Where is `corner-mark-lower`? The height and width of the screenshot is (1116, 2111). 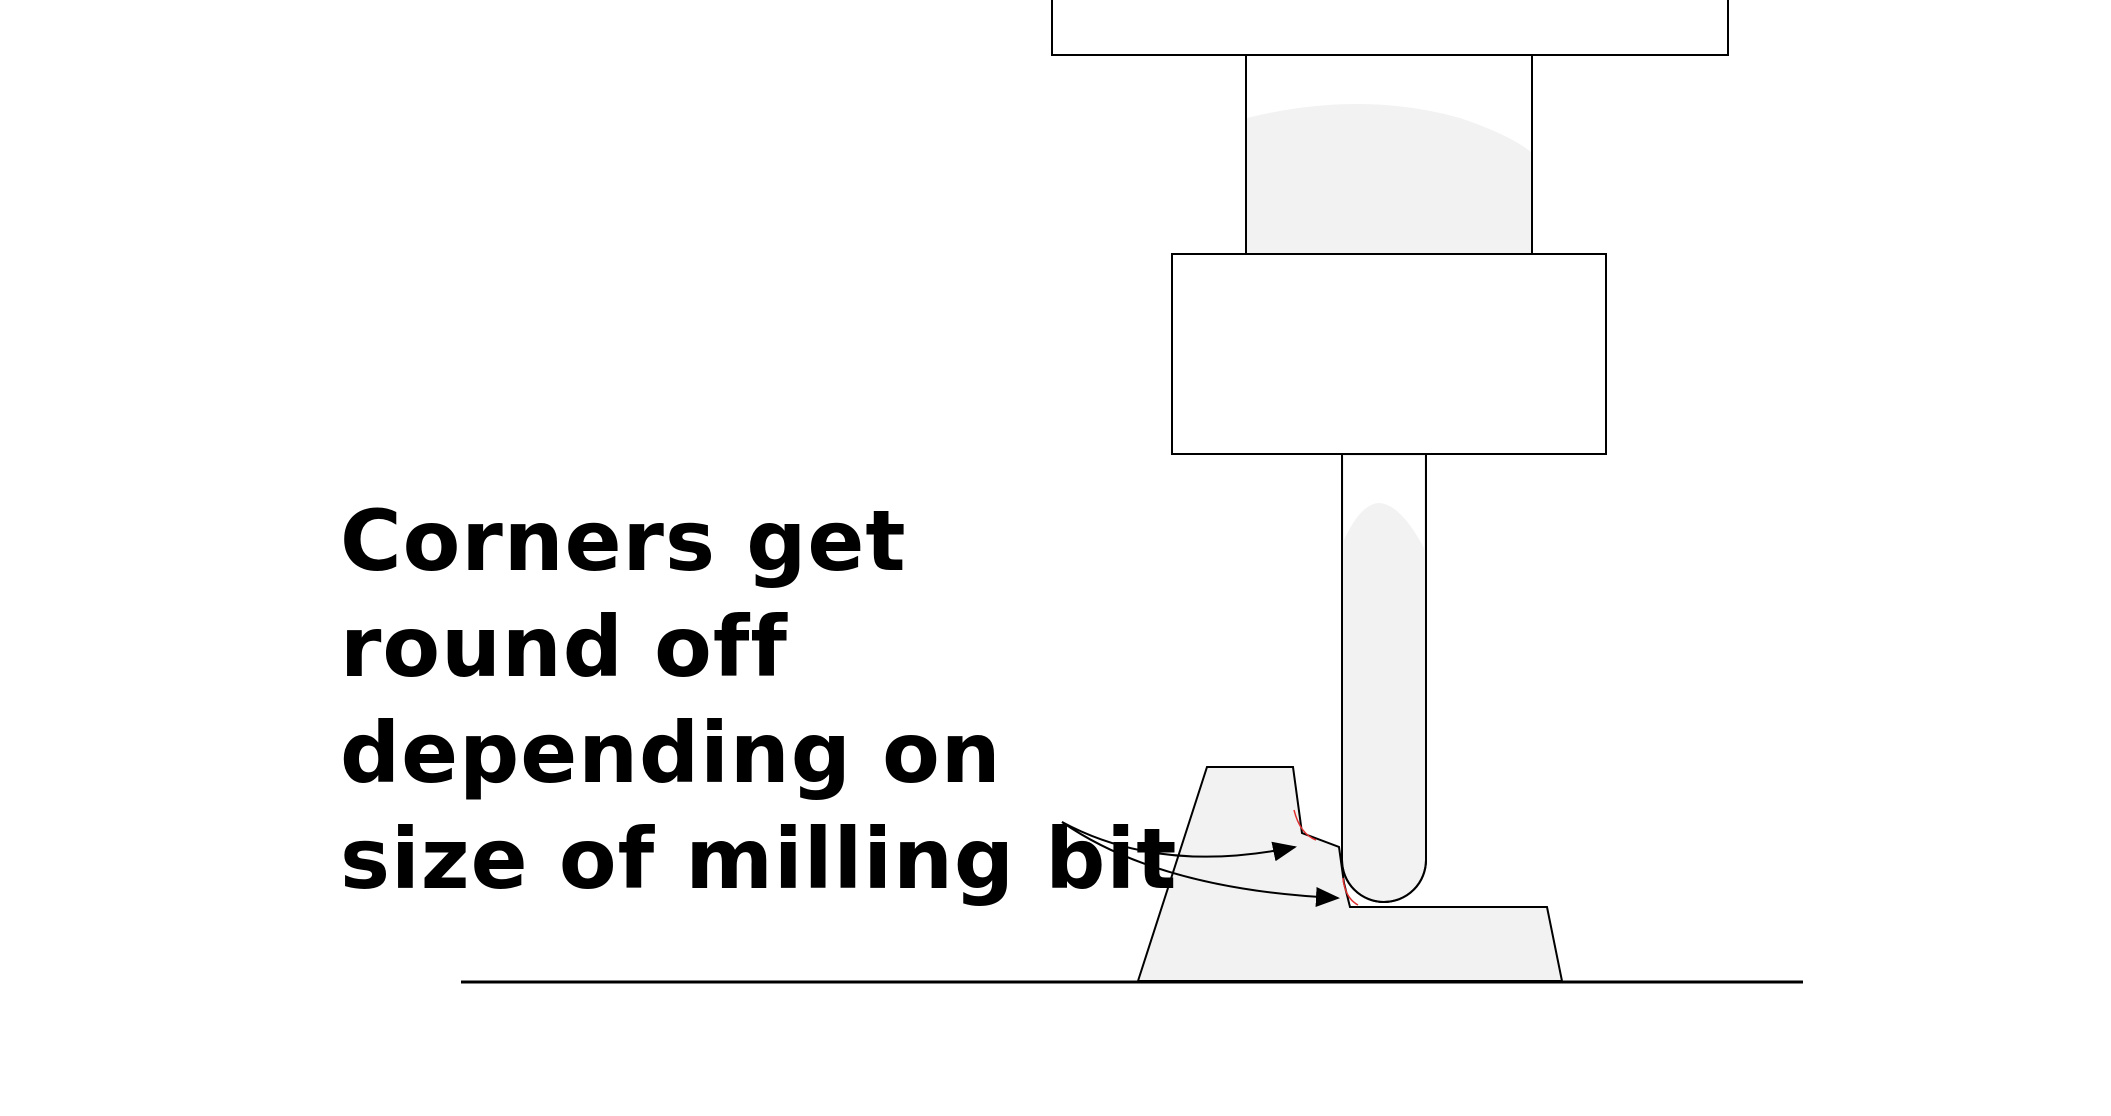 corner-mark-lower is located at coordinates (1350, 891).